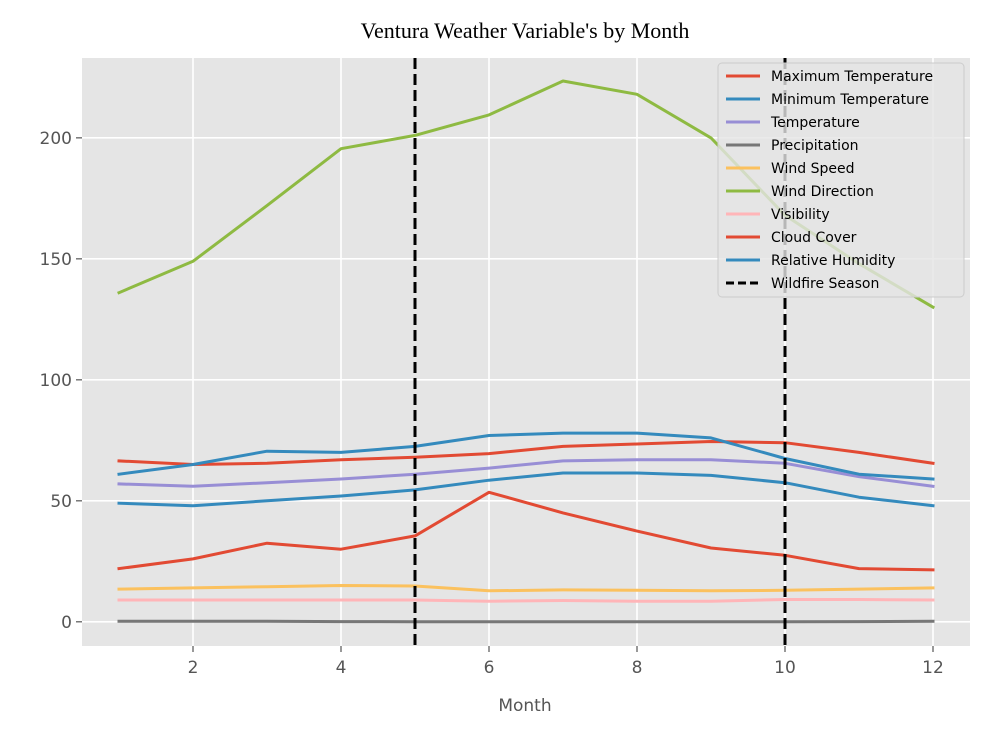 The height and width of the screenshot is (740, 990). Describe the element at coordinates (524, 706) in the screenshot. I see `x-axis-label: Month` at that location.